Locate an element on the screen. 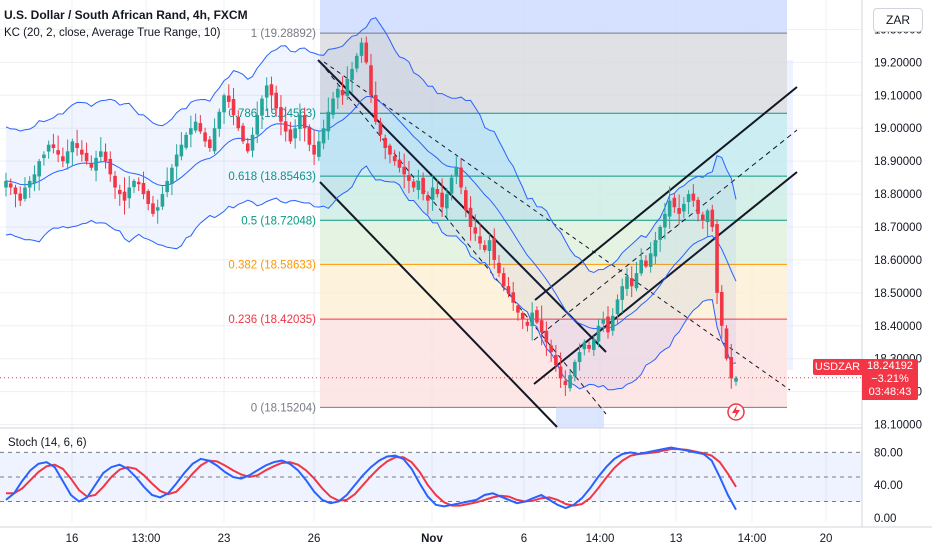  channel-line is located at coordinates (665, 235).